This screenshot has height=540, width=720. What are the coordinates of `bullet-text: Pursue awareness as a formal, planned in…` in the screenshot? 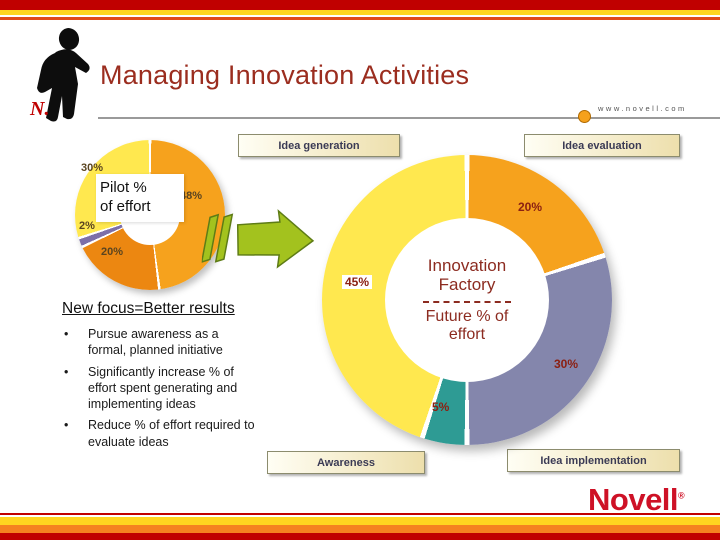 It's located at (155, 342).